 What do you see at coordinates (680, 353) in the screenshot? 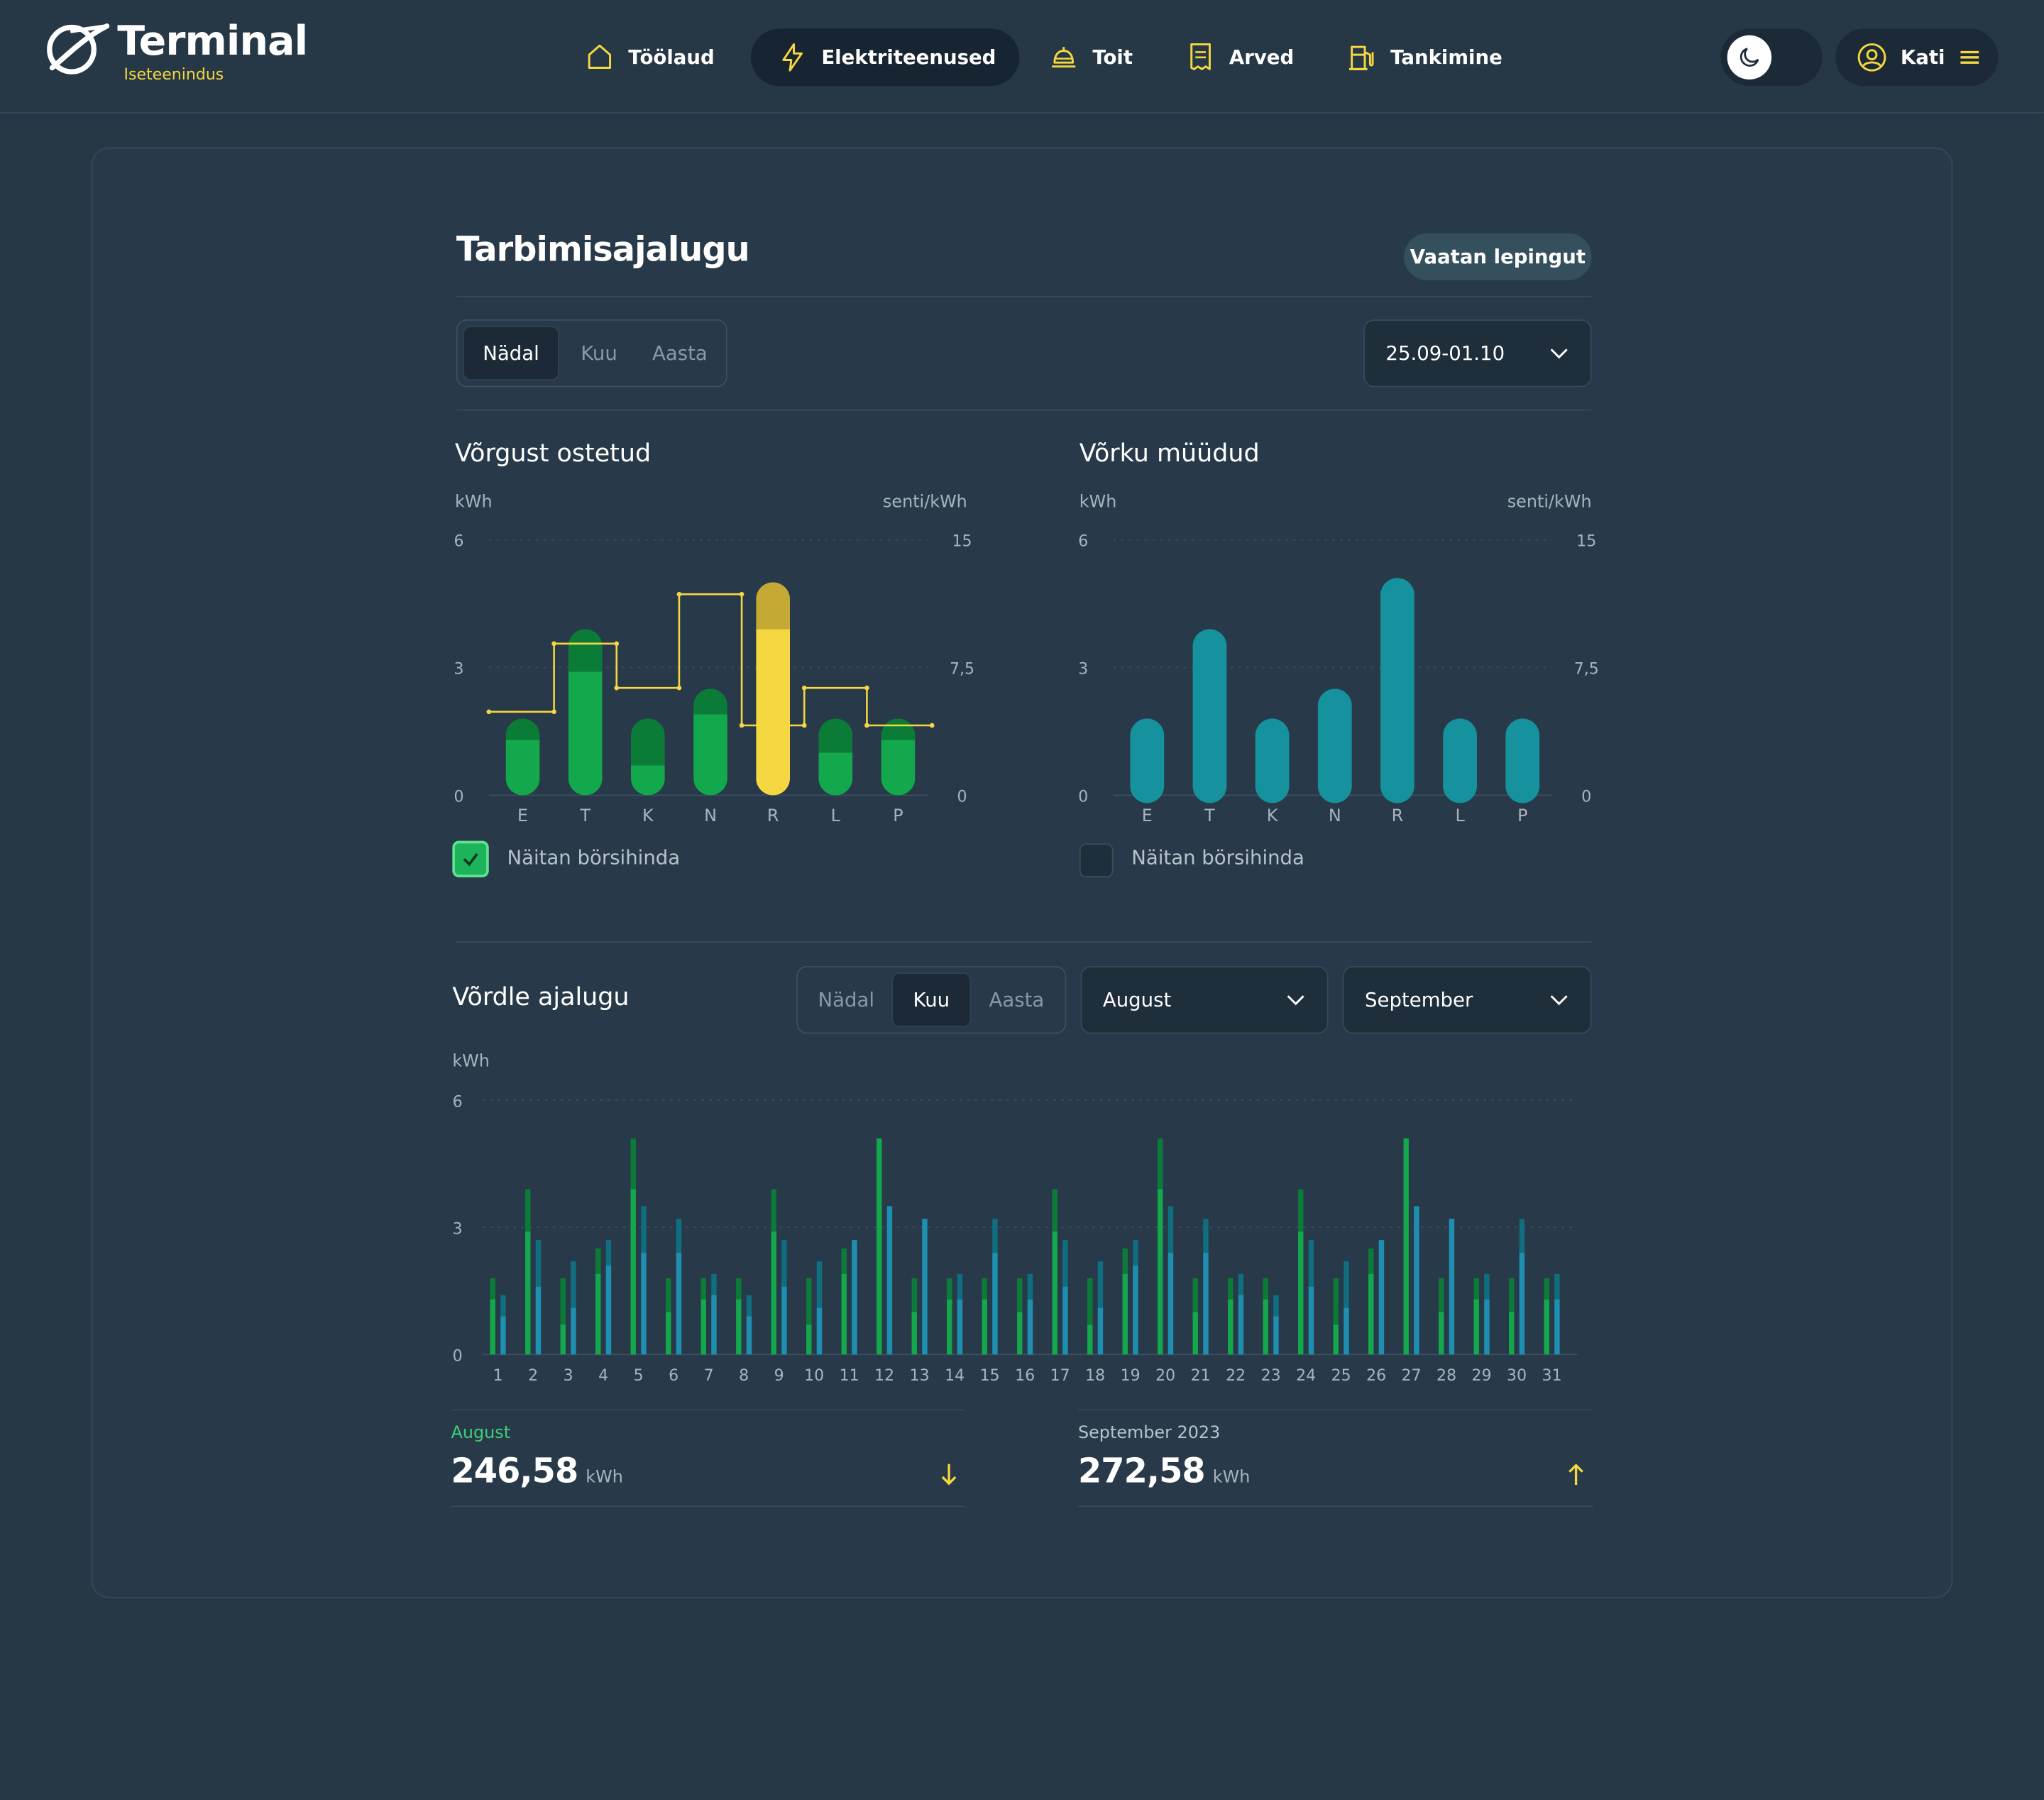
I see `tab-aasta: Aasta` at bounding box center [680, 353].